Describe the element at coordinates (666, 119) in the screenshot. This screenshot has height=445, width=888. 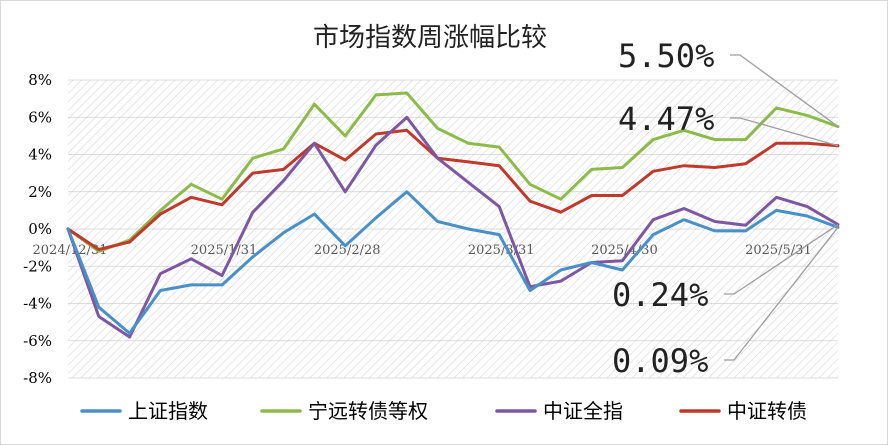
I see `callout-label: 4.47%` at that location.